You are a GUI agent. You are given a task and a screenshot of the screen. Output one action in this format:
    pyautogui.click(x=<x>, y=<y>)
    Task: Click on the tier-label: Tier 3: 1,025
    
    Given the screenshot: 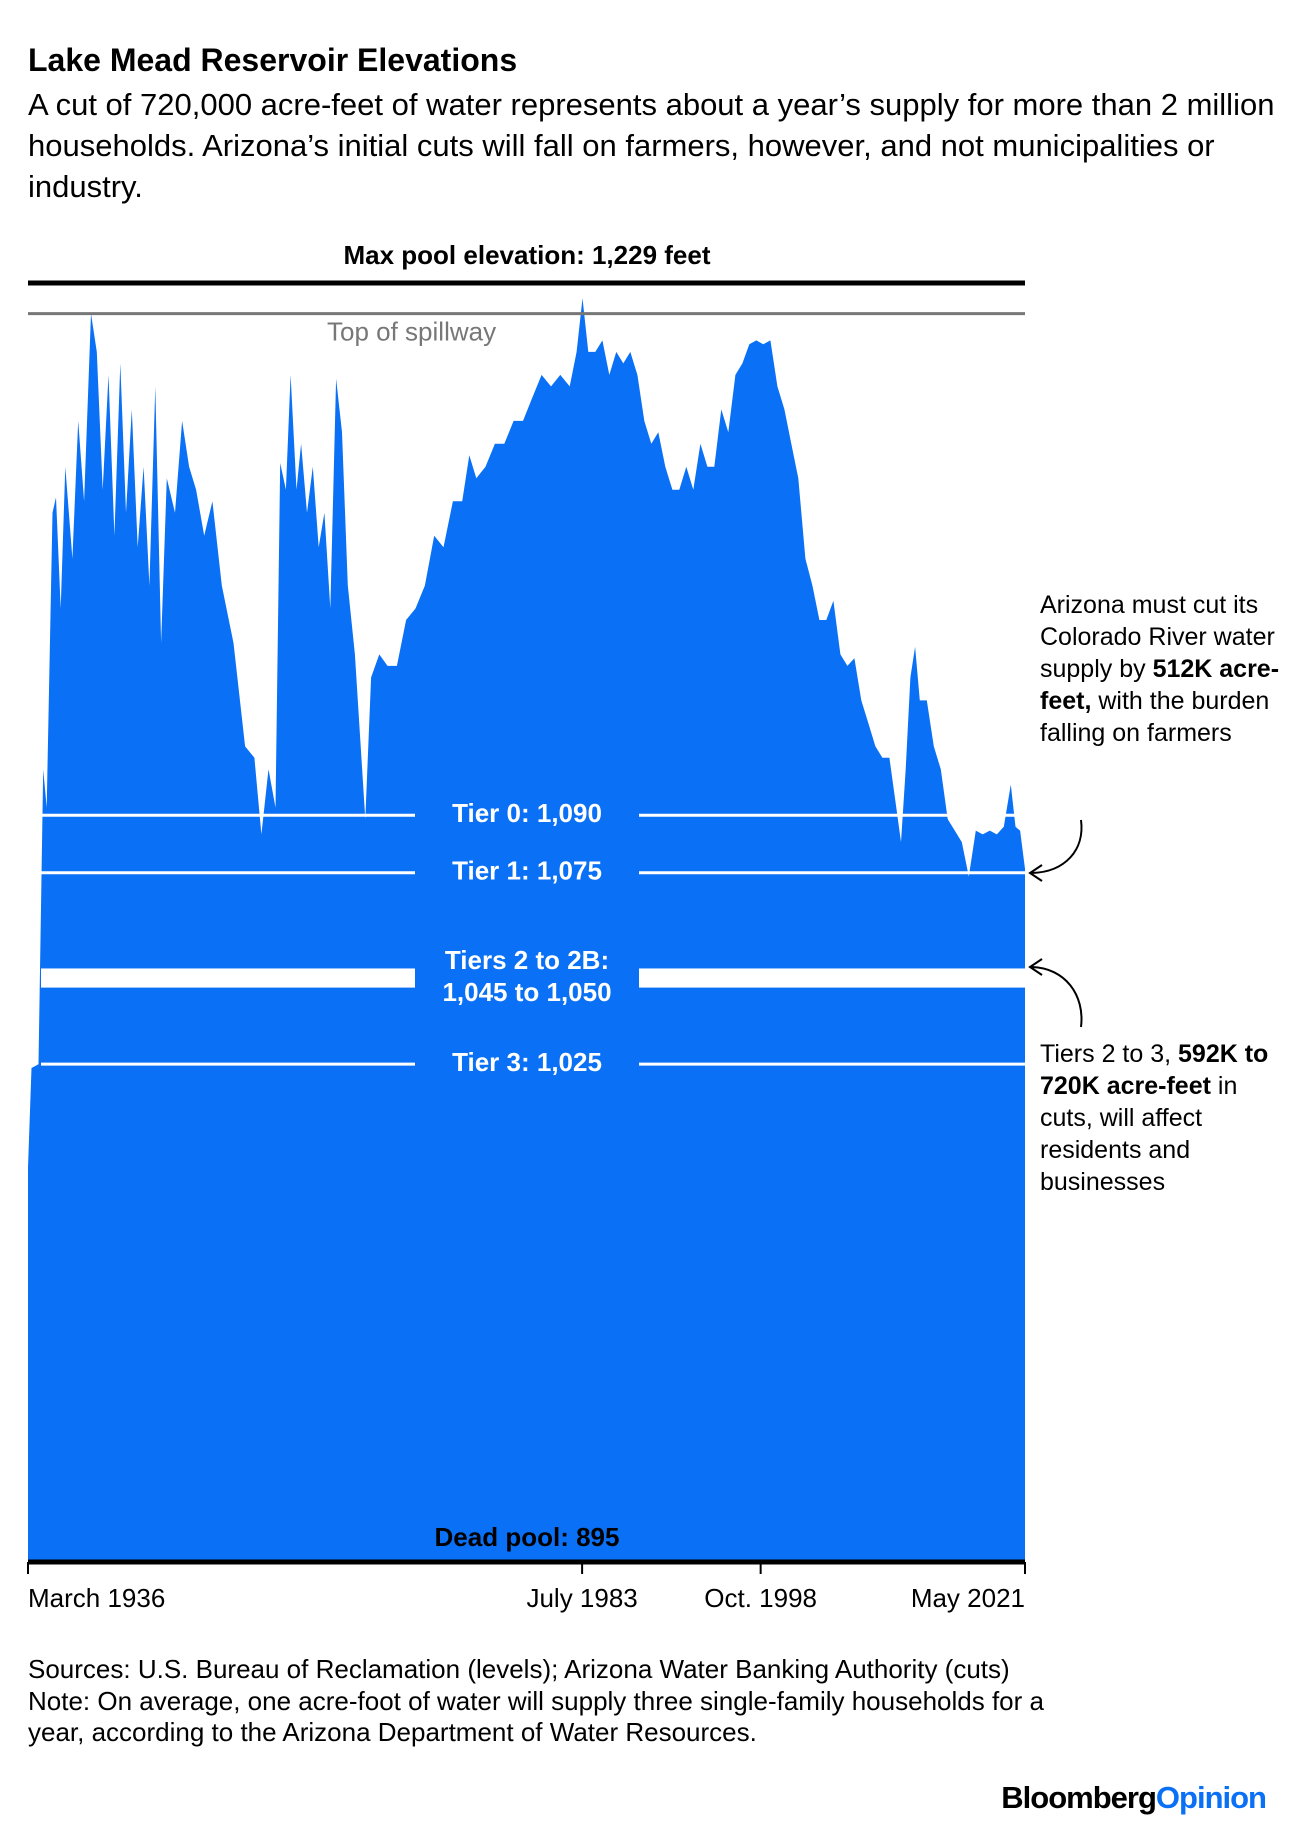 What is the action you would take?
    pyautogui.click(x=527, y=1062)
    